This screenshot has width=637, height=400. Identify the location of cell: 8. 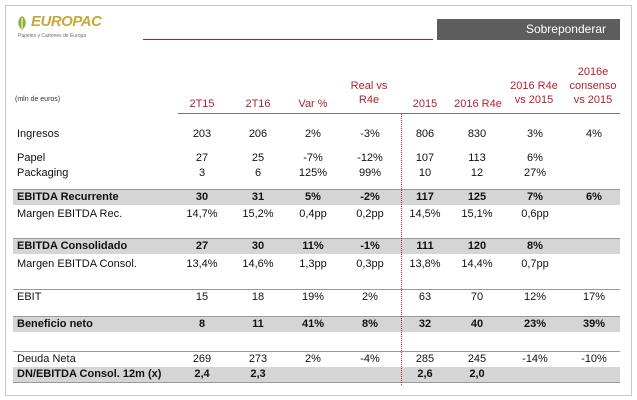
(202, 324).